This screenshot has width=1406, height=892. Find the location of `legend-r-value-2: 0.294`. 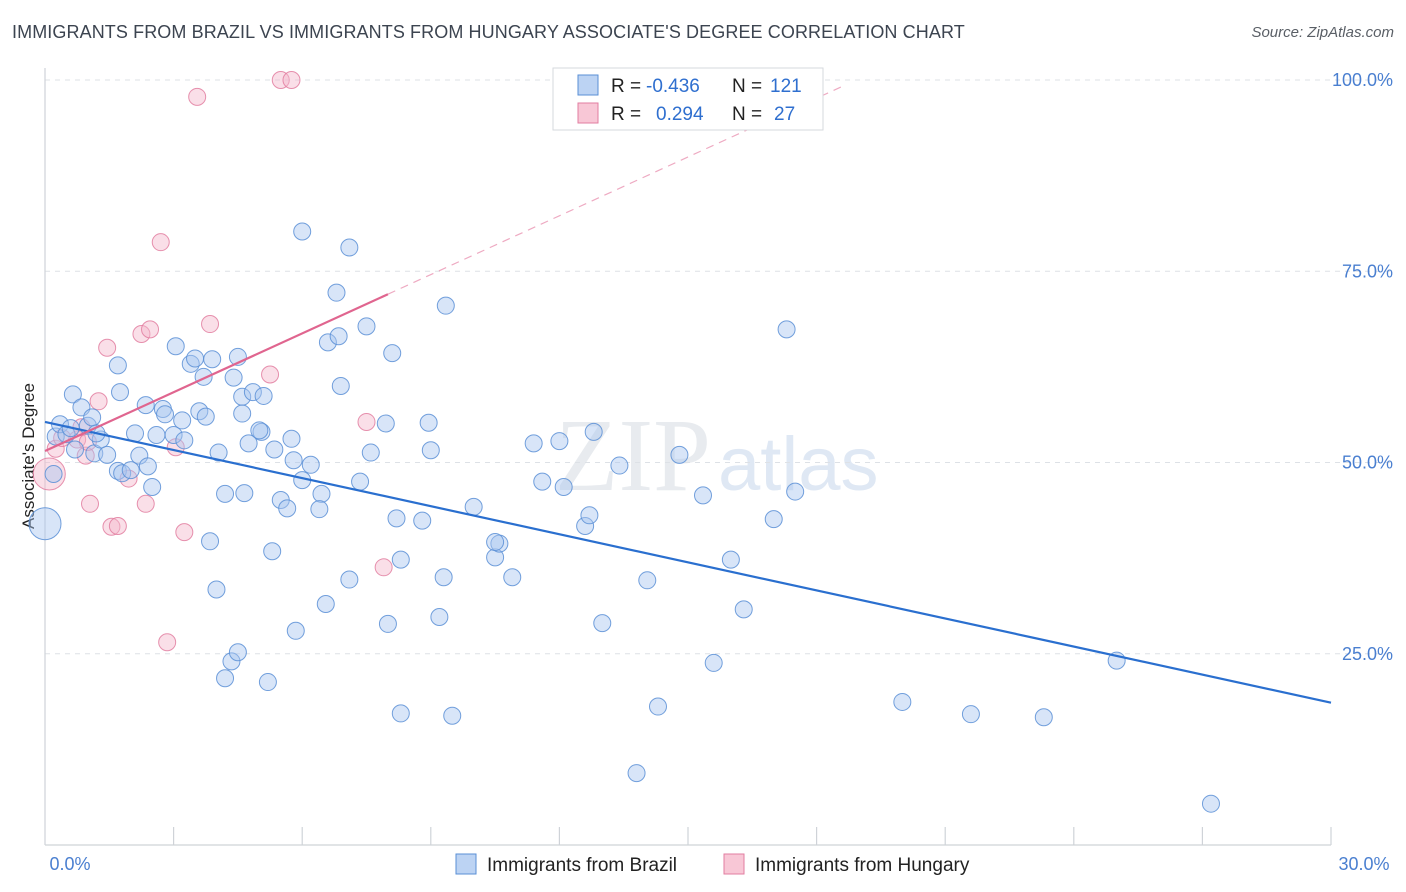

legend-r-value-2: 0.294 is located at coordinates (680, 114).